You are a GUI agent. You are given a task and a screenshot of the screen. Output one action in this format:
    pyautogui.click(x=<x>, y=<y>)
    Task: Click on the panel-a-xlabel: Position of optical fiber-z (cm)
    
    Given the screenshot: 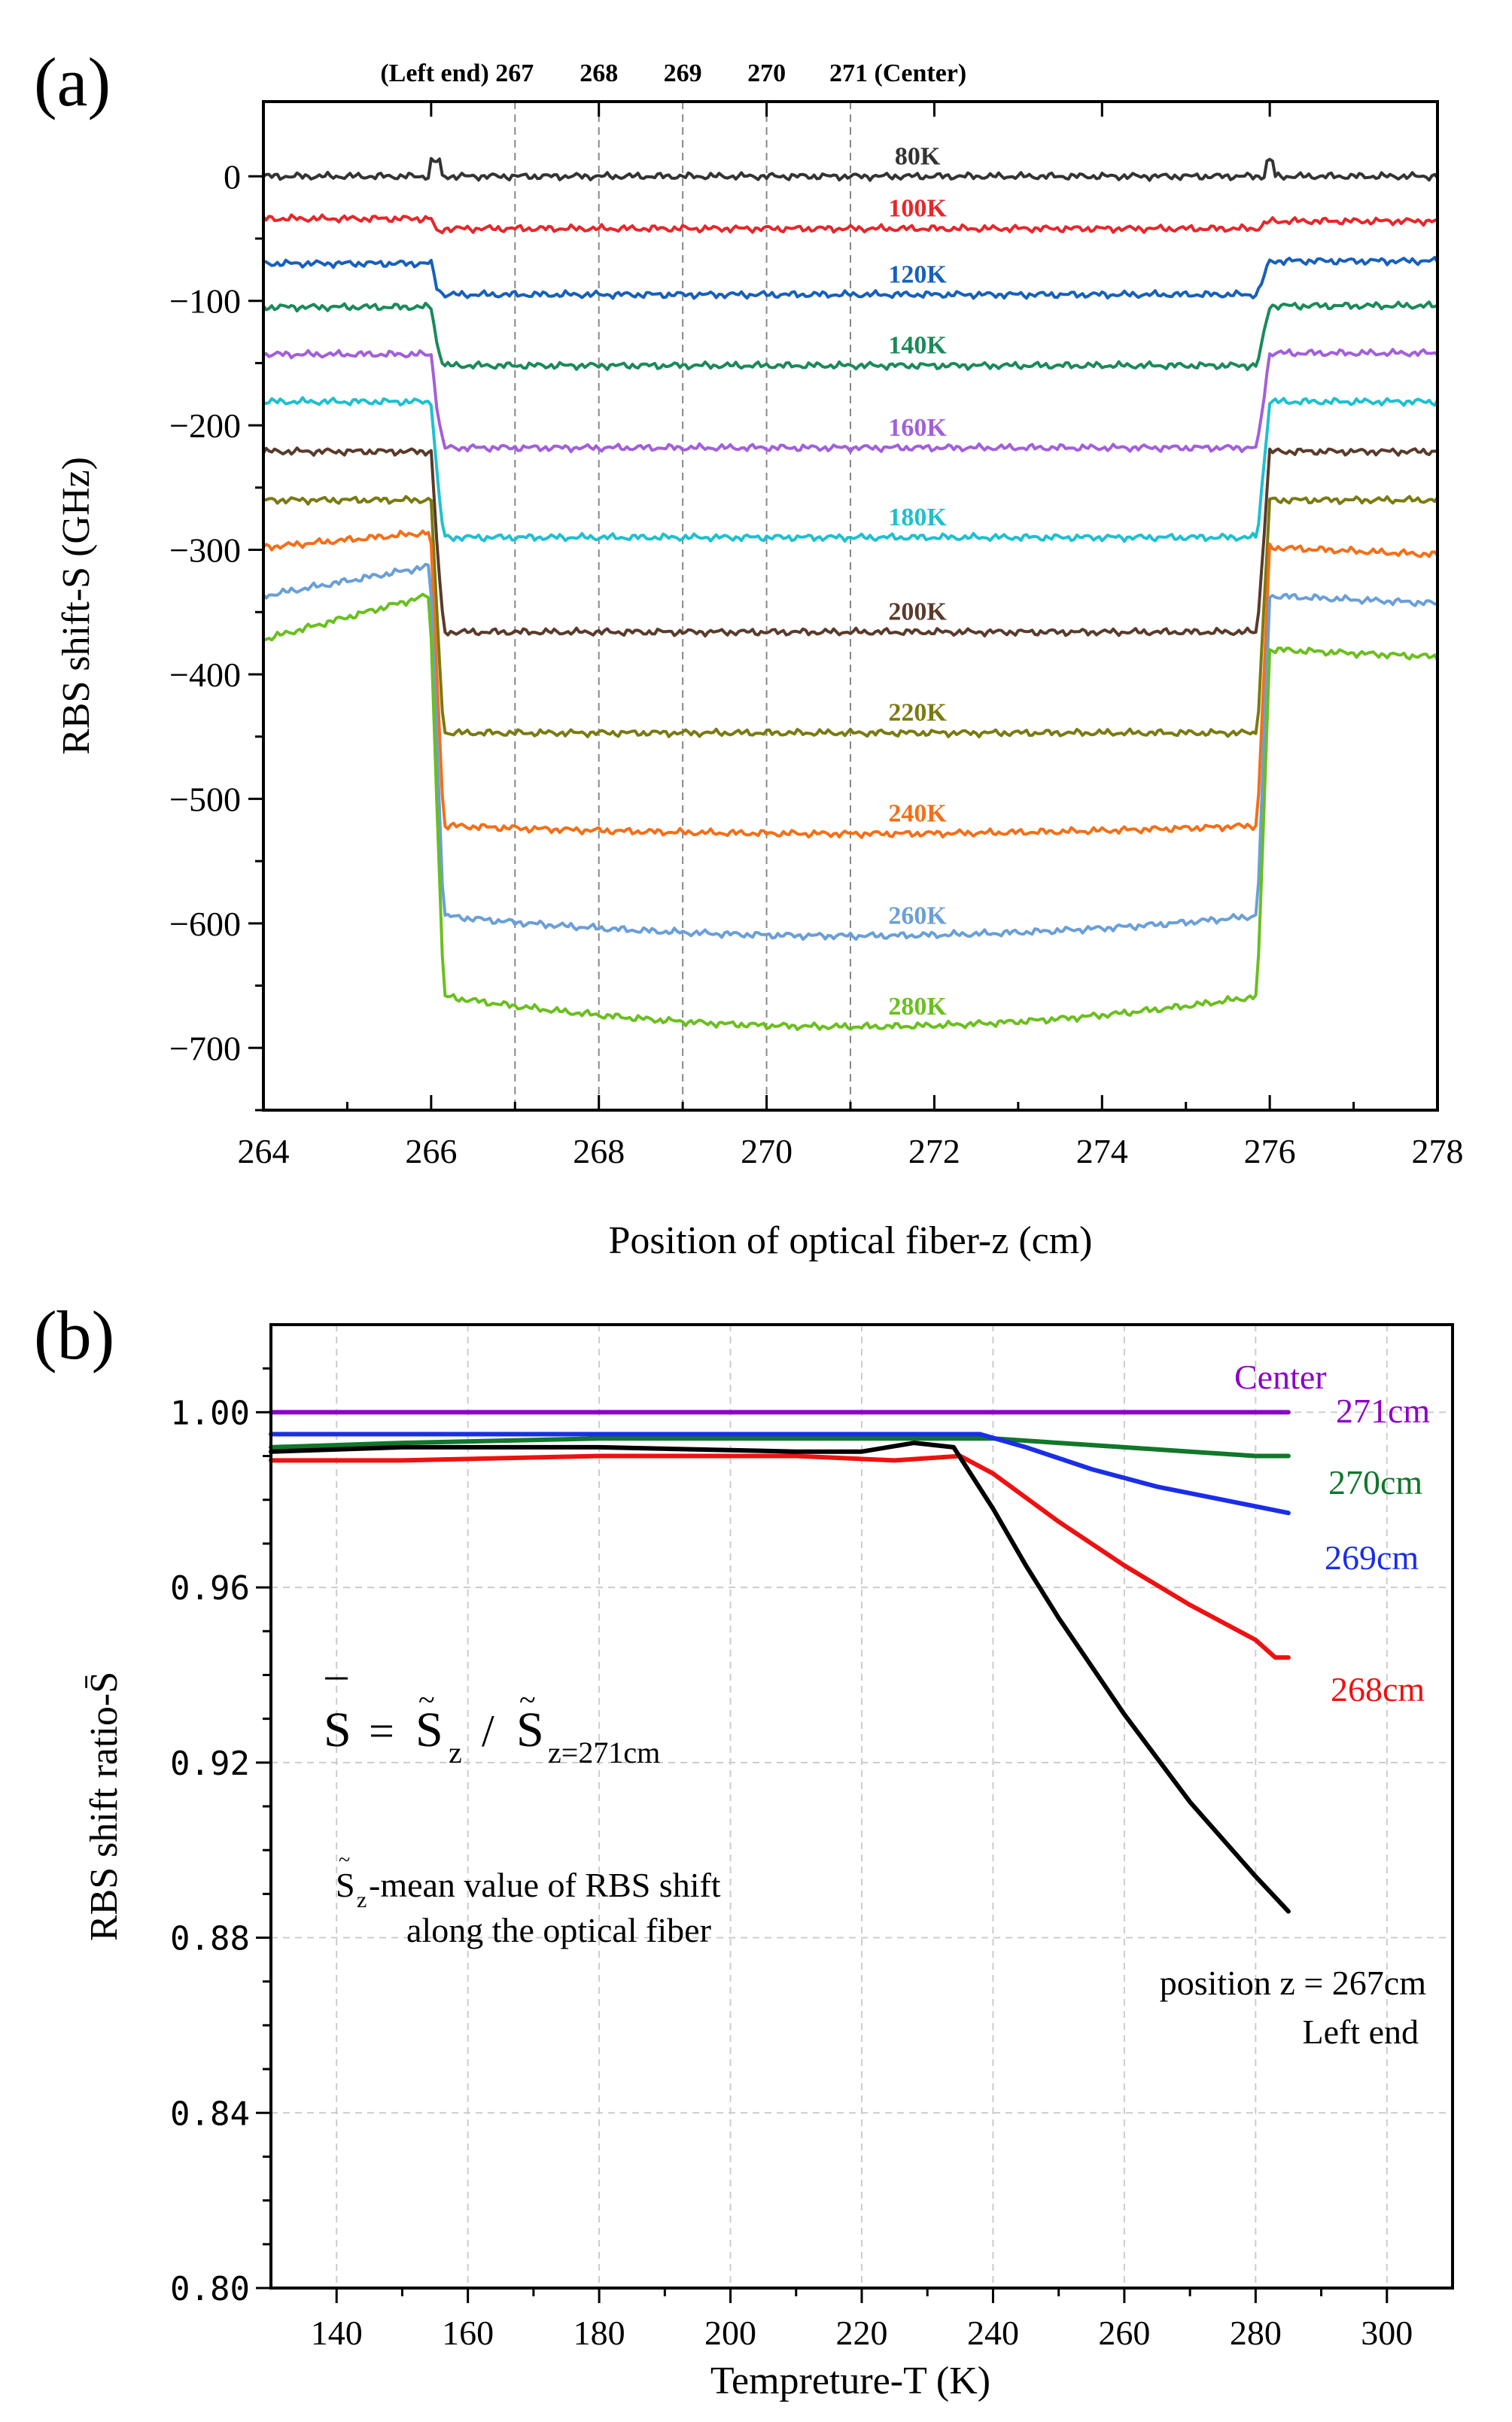 What is the action you would take?
    pyautogui.click(x=851, y=1240)
    